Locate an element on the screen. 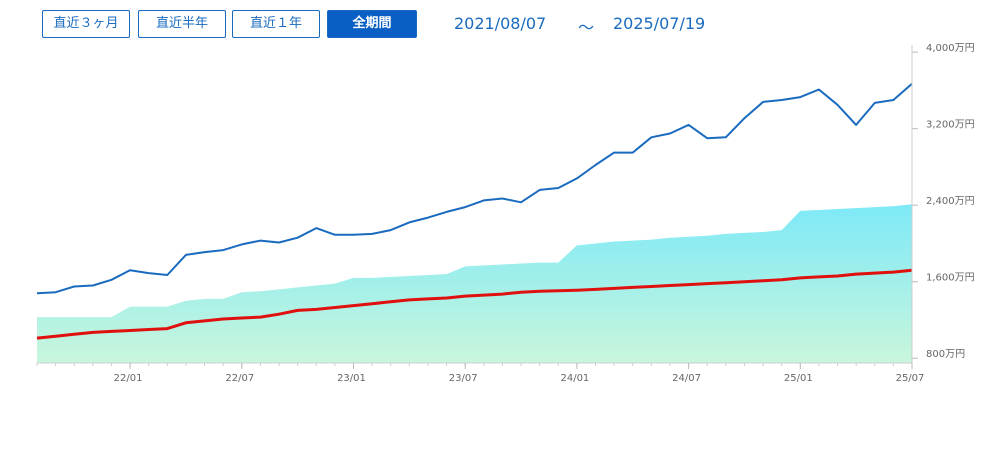 The image size is (1008, 462). x-tick-label: 22/07 is located at coordinates (239, 378).